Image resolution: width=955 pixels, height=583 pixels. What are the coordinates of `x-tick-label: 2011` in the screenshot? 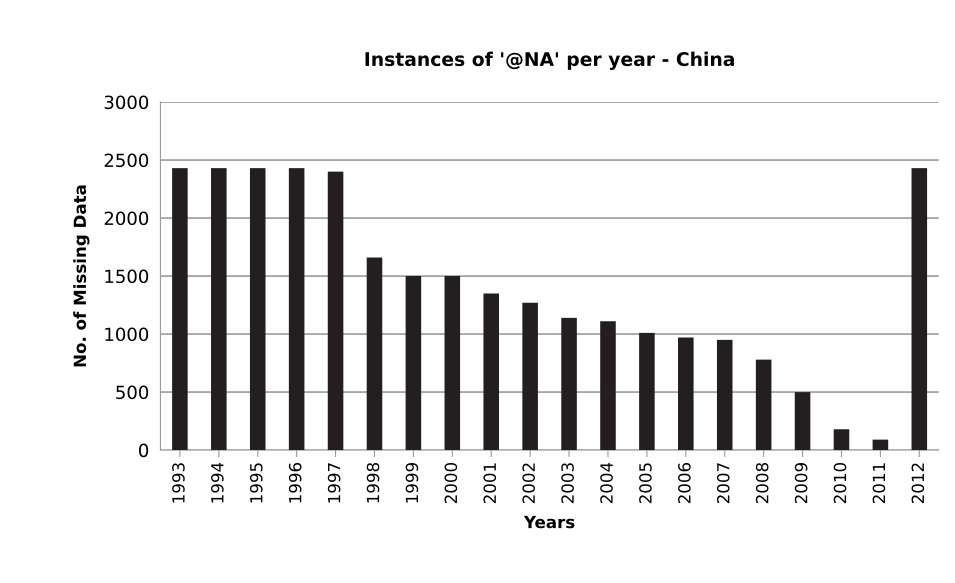 It's located at (879, 483).